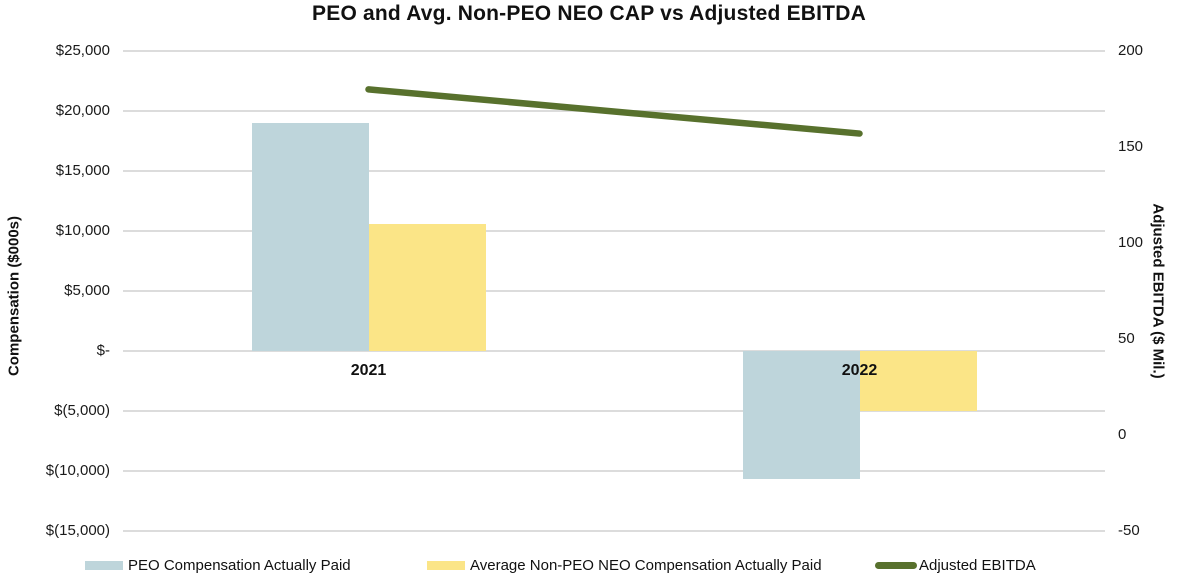 This screenshot has height=578, width=1178. What do you see at coordinates (1122, 434) in the screenshot?
I see `right-axis-tick-label: 0` at bounding box center [1122, 434].